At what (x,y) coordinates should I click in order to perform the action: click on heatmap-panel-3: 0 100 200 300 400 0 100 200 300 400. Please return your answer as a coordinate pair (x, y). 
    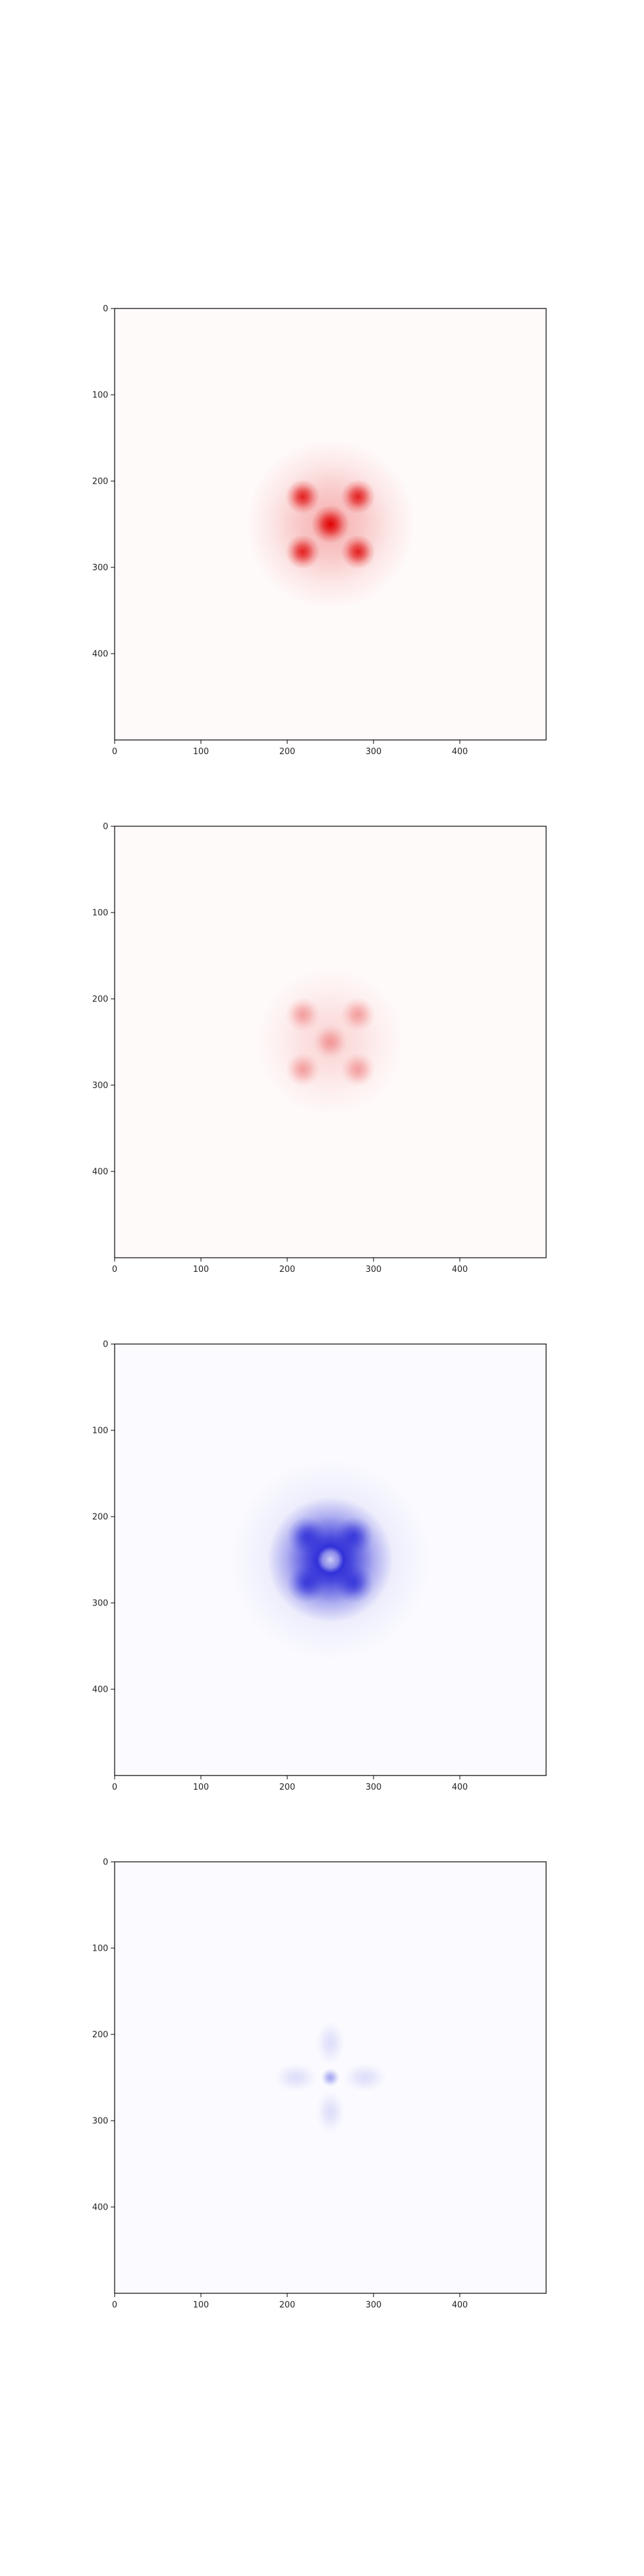
    Looking at the image, I should click on (319, 1566).